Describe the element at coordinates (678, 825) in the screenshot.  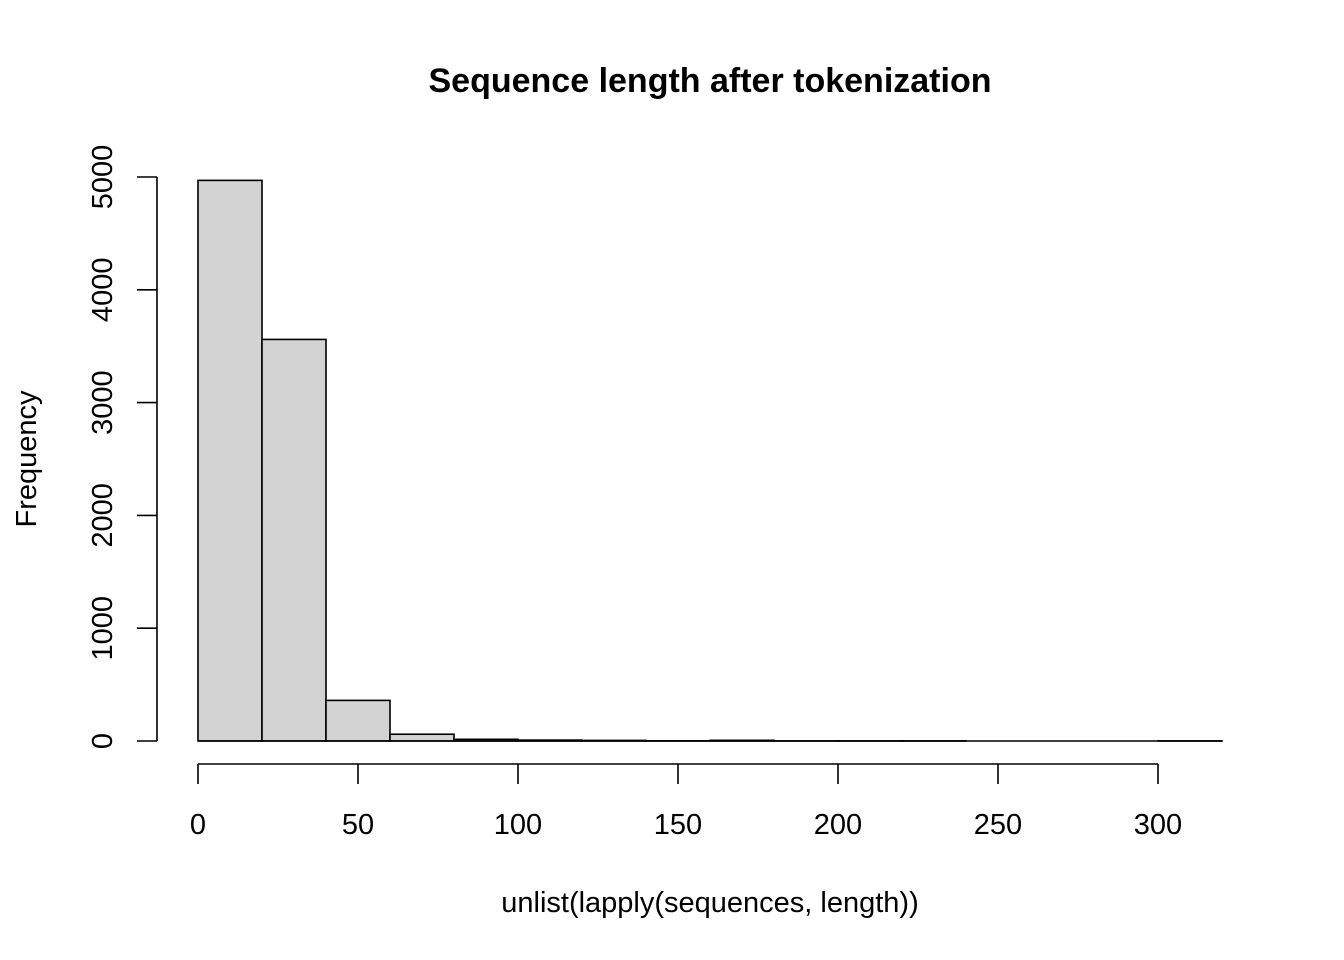
I see `x-tick-label: 150` at that location.